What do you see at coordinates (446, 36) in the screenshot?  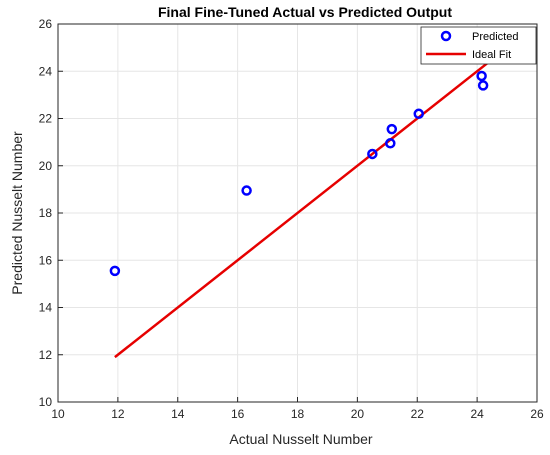 I see `legend-marker-predicted` at bounding box center [446, 36].